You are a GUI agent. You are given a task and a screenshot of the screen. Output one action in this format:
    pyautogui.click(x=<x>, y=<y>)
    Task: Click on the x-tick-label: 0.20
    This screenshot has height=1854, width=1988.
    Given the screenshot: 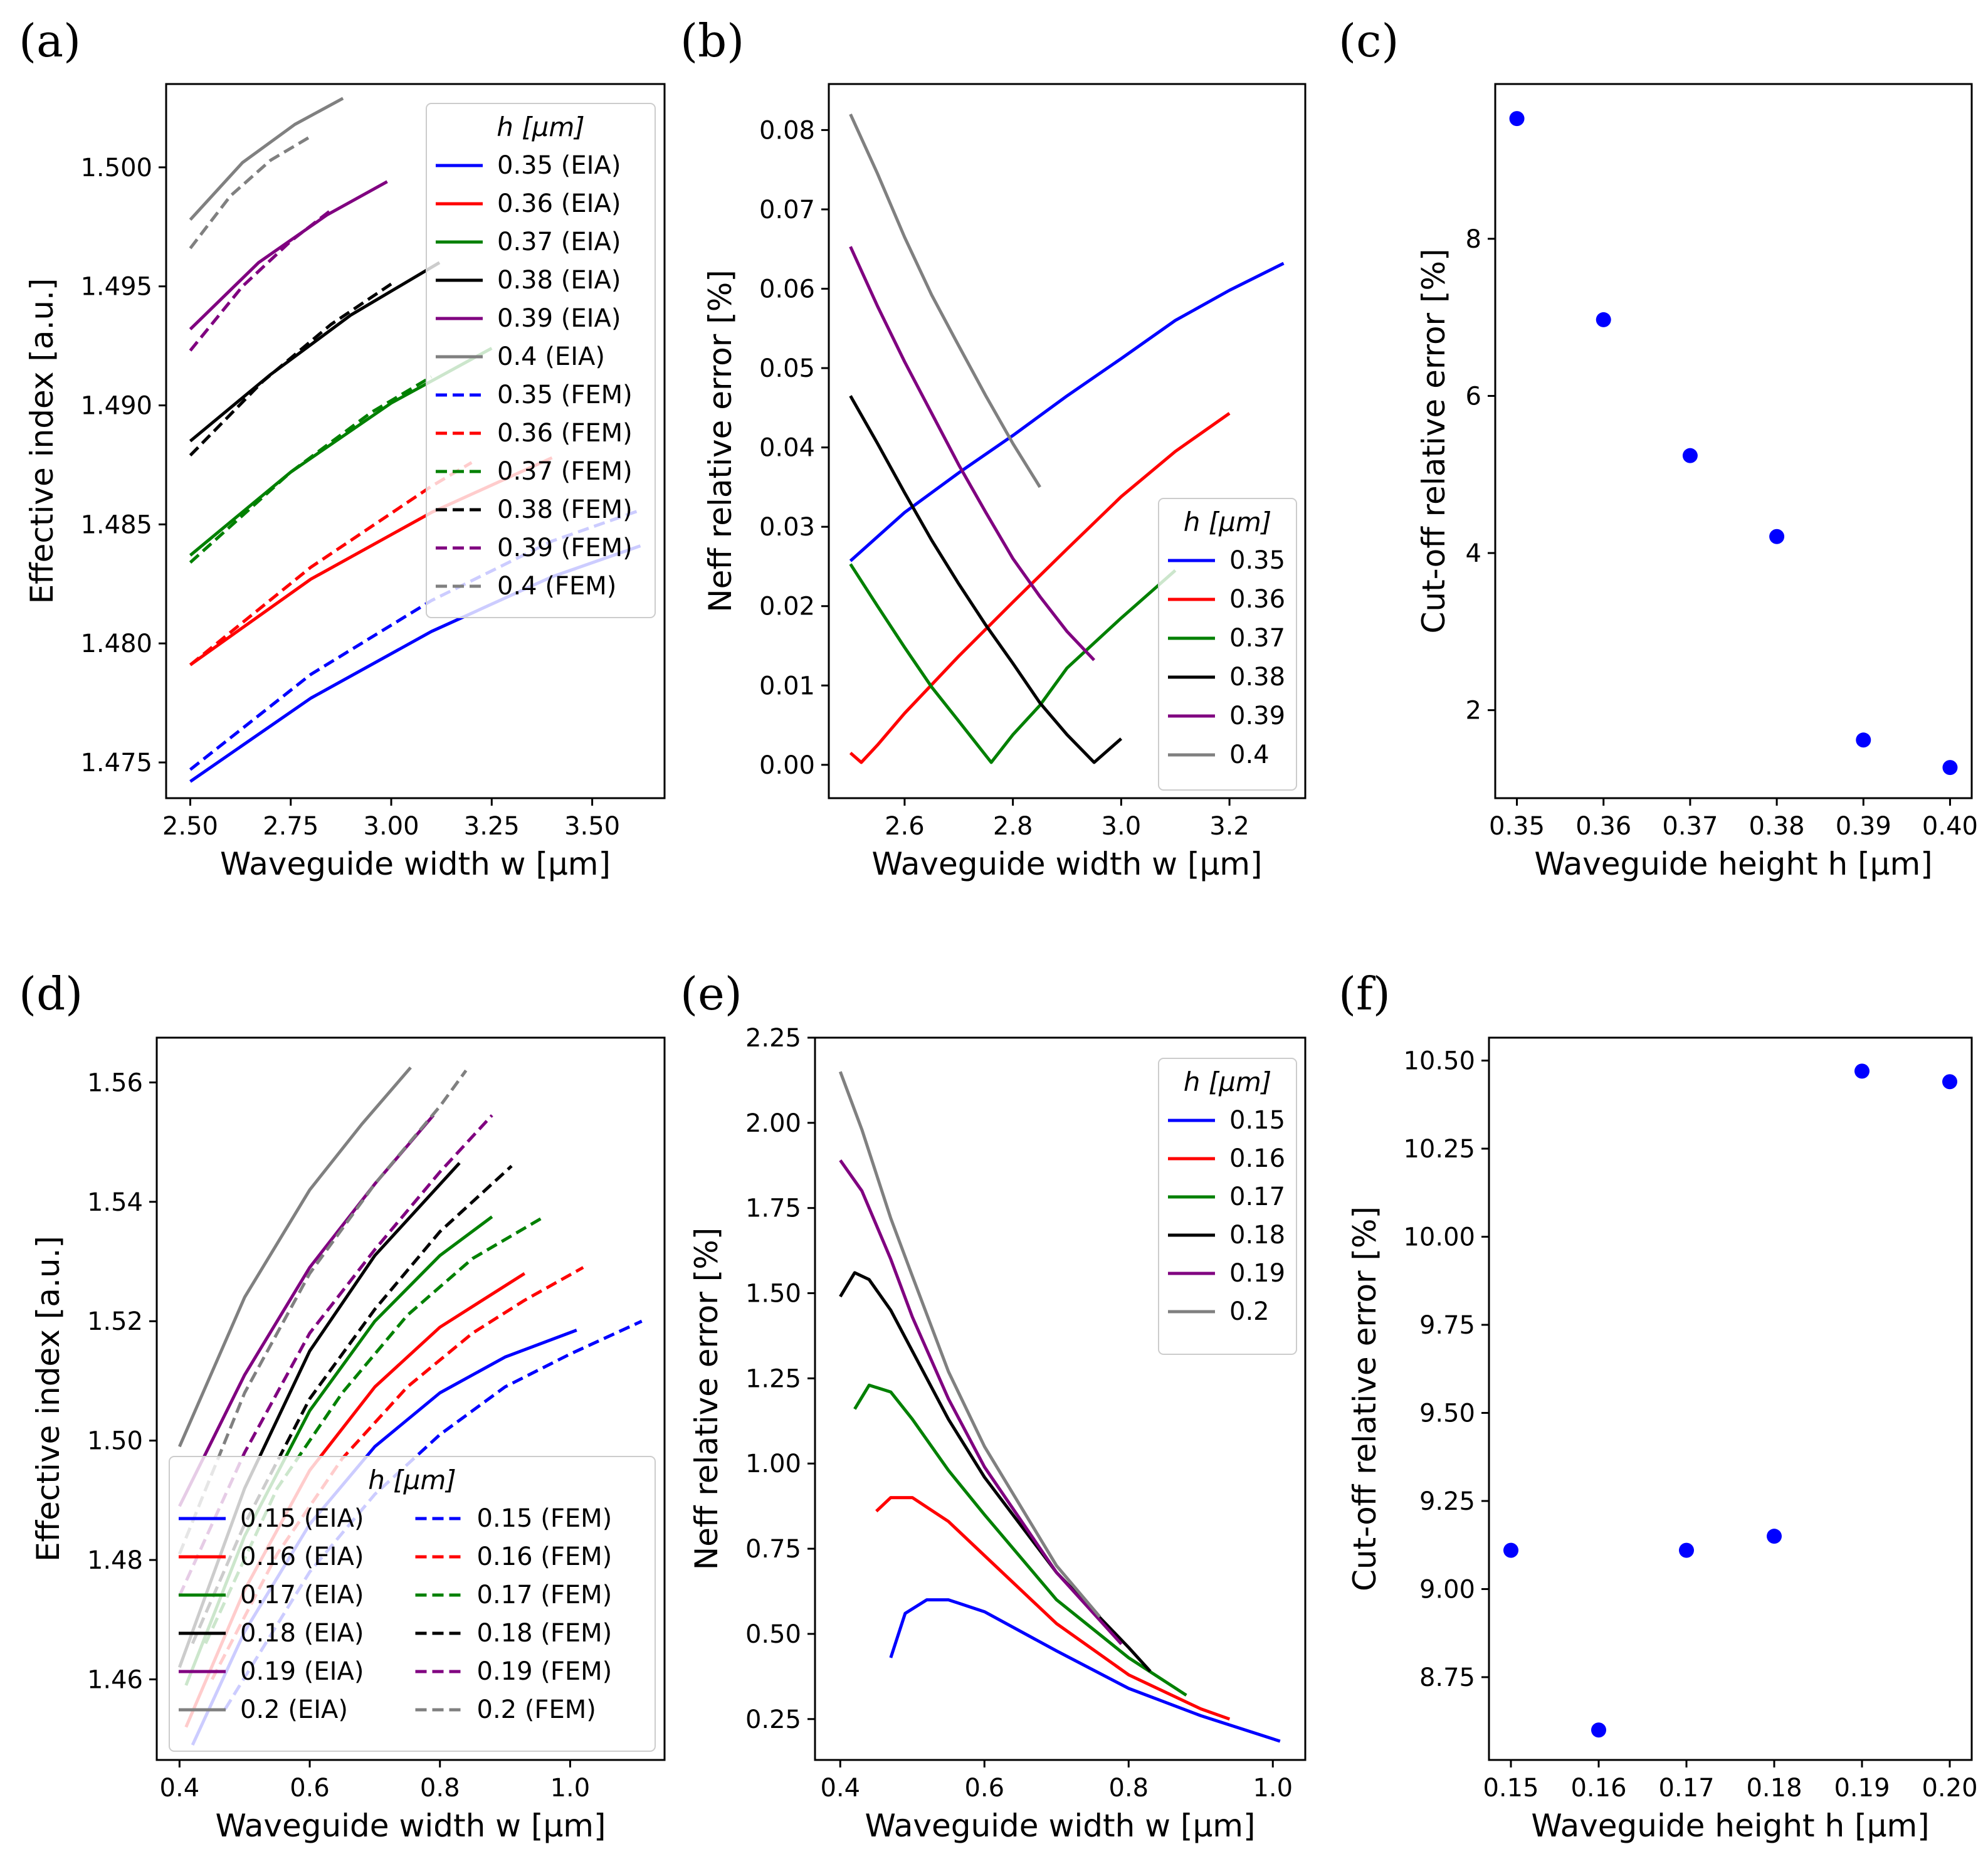 What is the action you would take?
    pyautogui.click(x=1949, y=1788)
    